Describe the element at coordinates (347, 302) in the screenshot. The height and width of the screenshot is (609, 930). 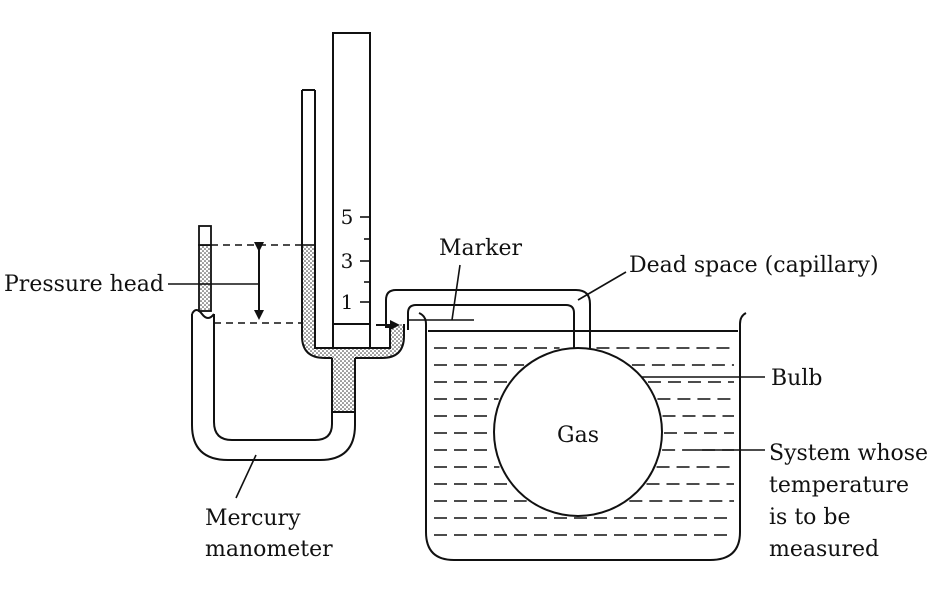
I see `scale-label-1: 1` at that location.